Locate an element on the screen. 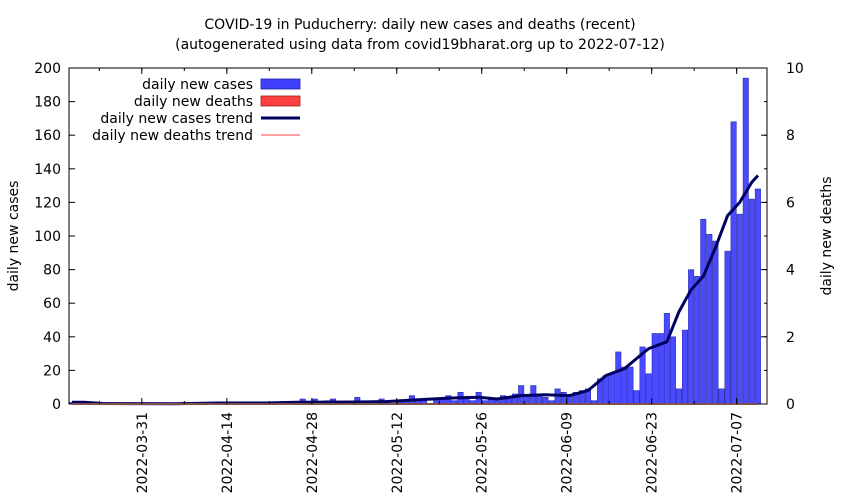 The width and height of the screenshot is (850, 500). y-tick-label: 140 is located at coordinates (47, 170).